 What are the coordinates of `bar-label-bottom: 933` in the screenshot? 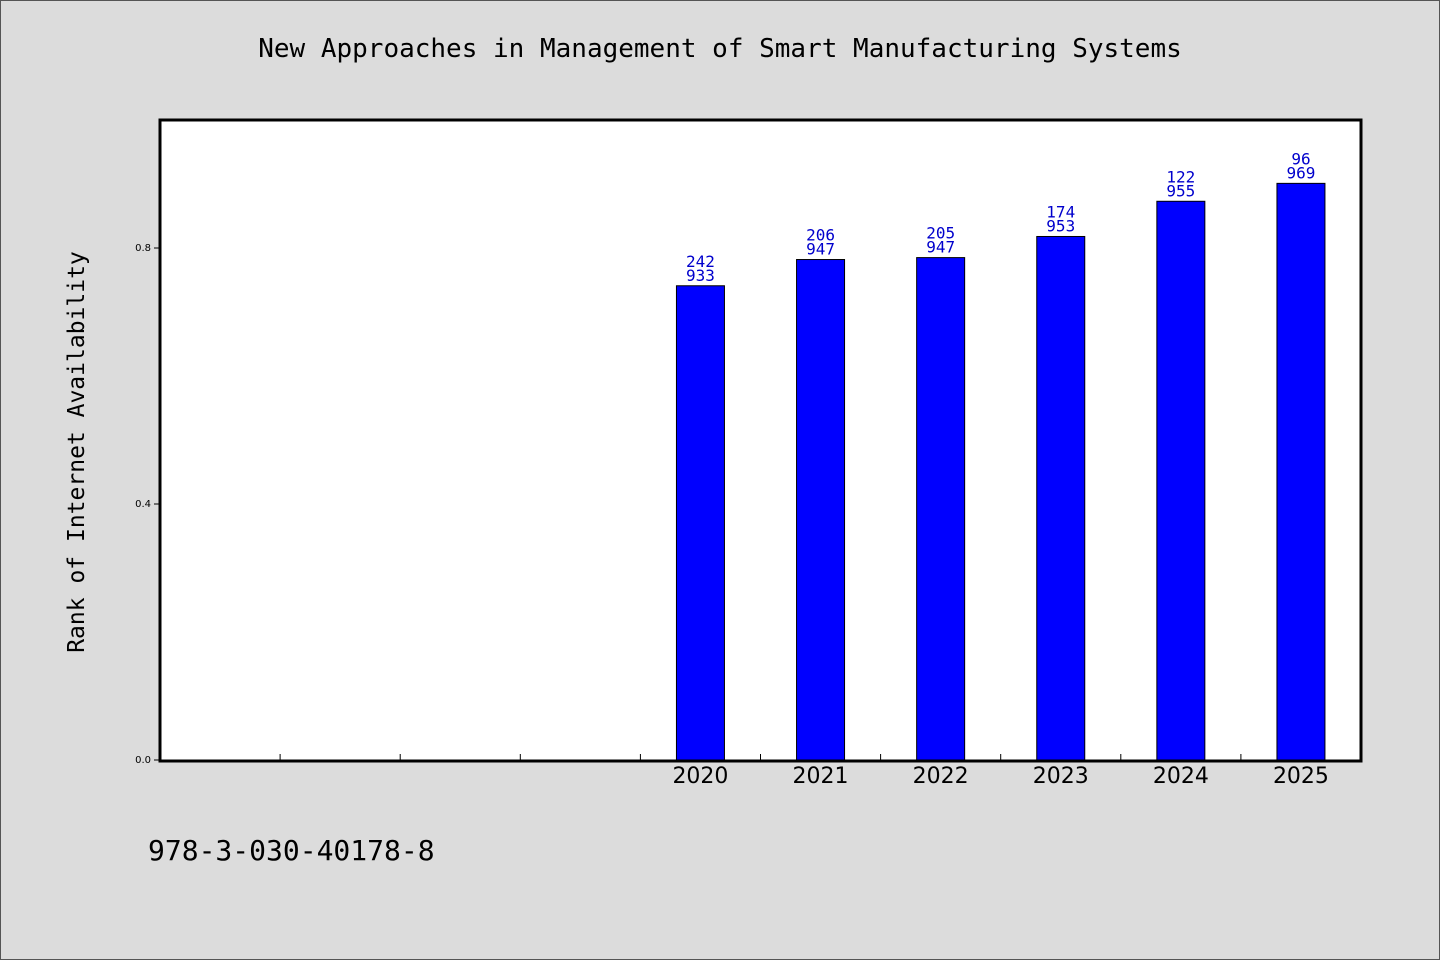 It's located at (700, 275).